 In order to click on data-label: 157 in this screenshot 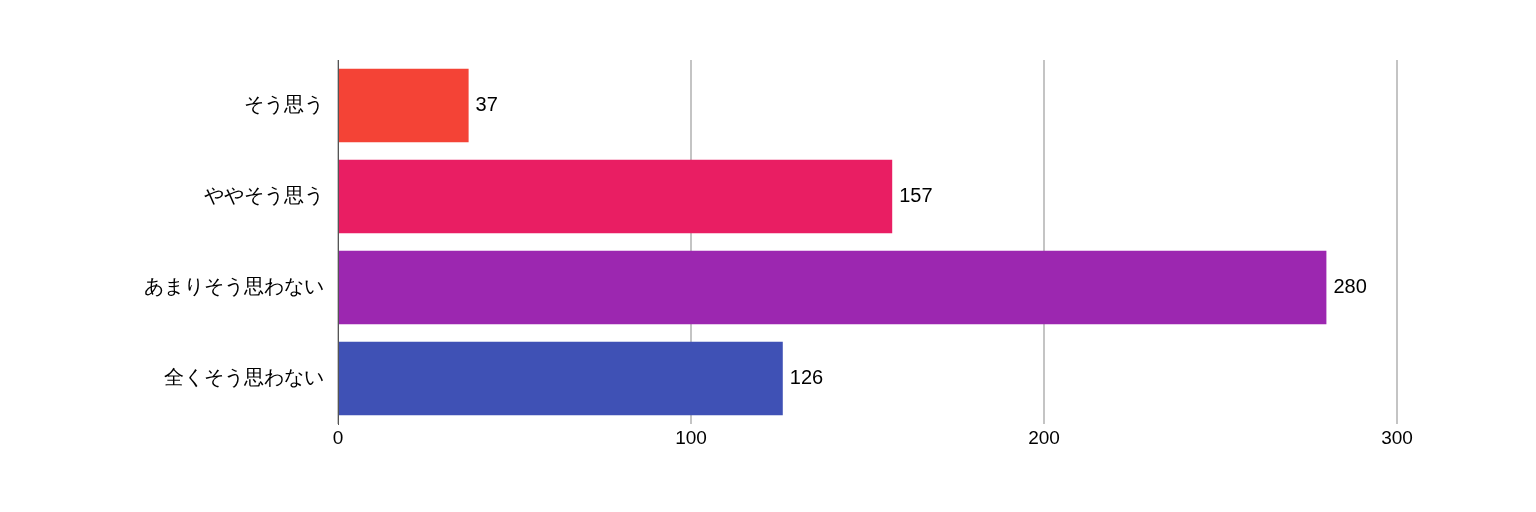, I will do `click(916, 195)`.